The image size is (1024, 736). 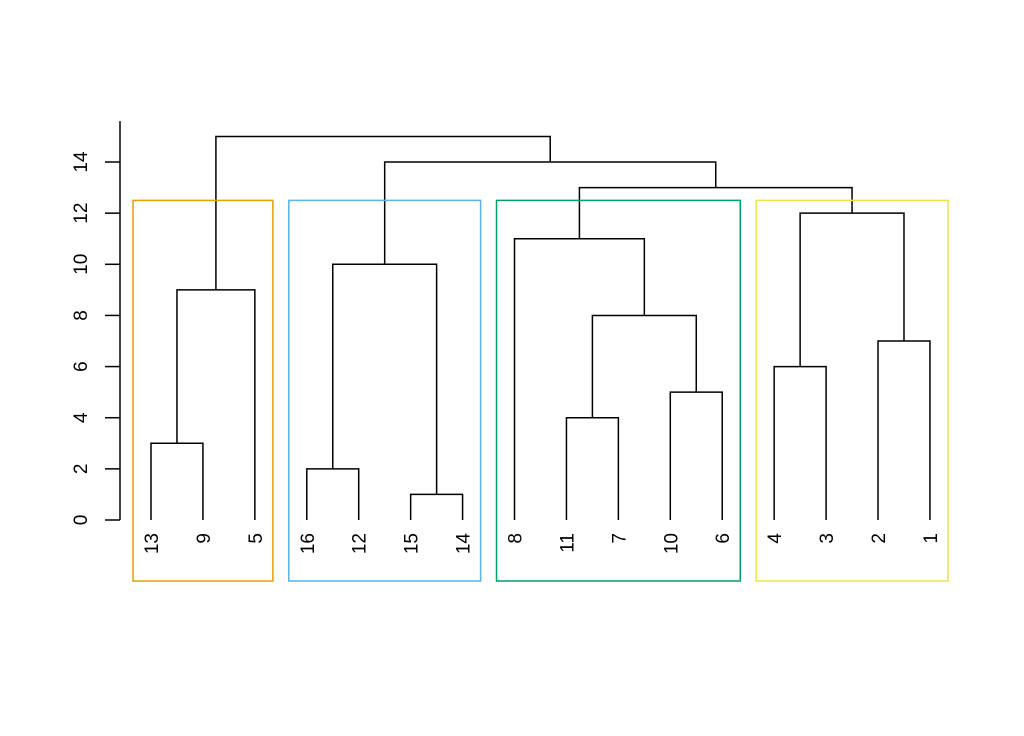 What do you see at coordinates (81, 366) in the screenshot?
I see `y-tick-label: 6` at bounding box center [81, 366].